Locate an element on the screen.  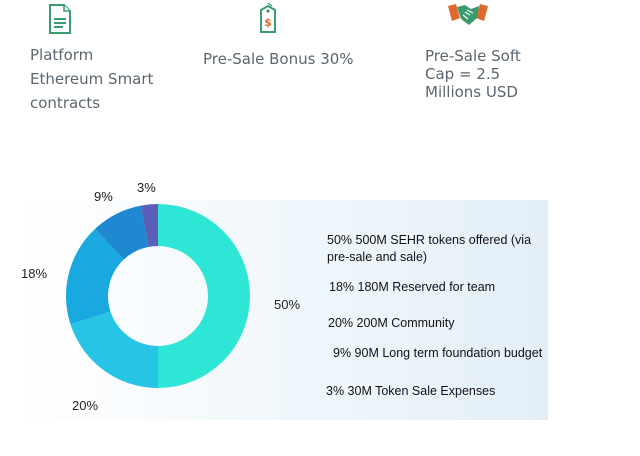
donut-chart is located at coordinates (158, 296).